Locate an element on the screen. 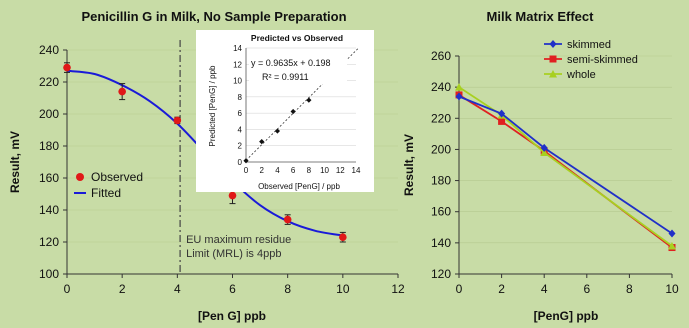 The image size is (689, 328). main-y-tick-labels: 100 120 140 160 180 200 220 240 is located at coordinates (53, 162).